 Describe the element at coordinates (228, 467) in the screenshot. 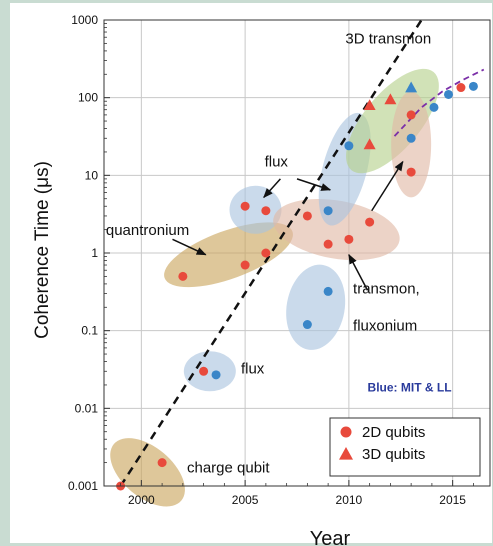

I see `annotation-6: charge qubit` at that location.